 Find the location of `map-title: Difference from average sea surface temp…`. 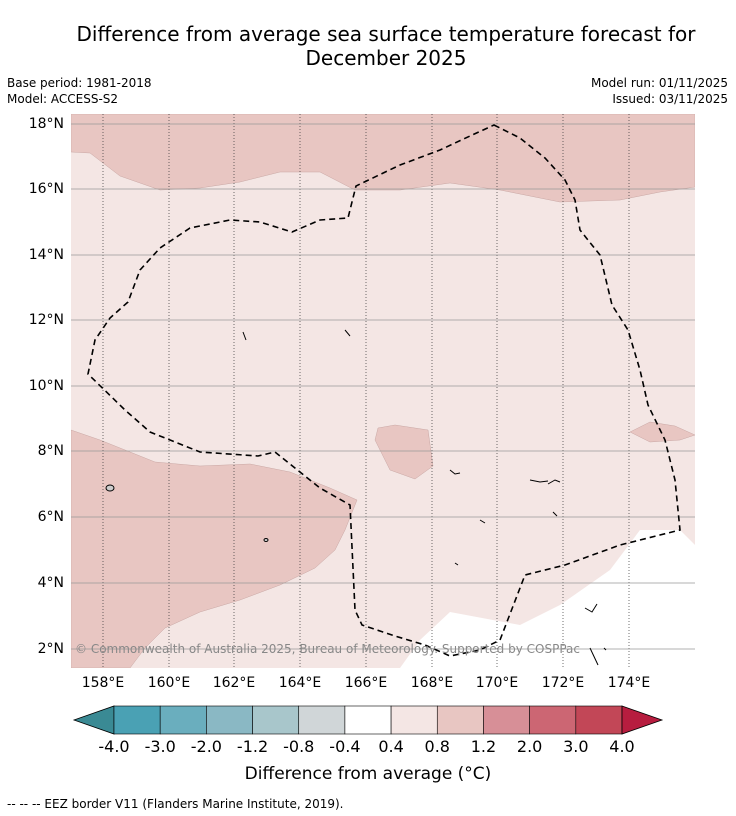

map-title: Difference from average sea surface temp… is located at coordinates (386, 46).